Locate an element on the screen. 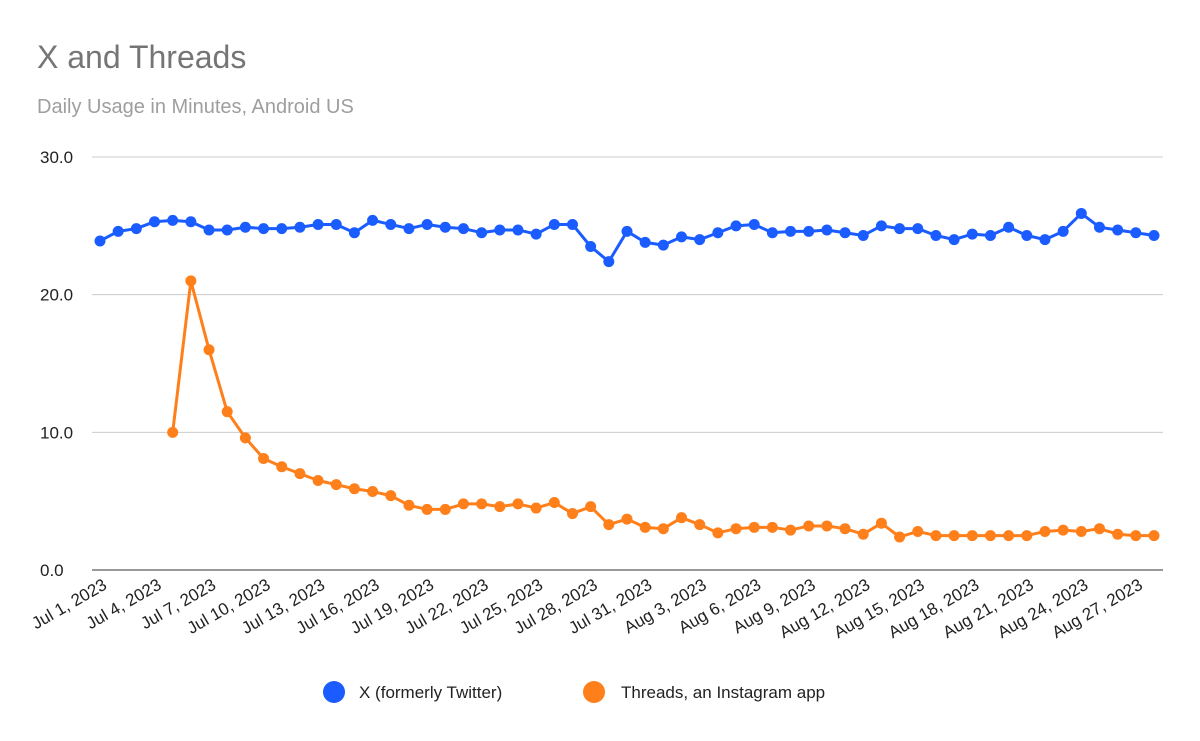 The width and height of the screenshot is (1200, 741). chart-title: X and Threads is located at coordinates (141, 57).